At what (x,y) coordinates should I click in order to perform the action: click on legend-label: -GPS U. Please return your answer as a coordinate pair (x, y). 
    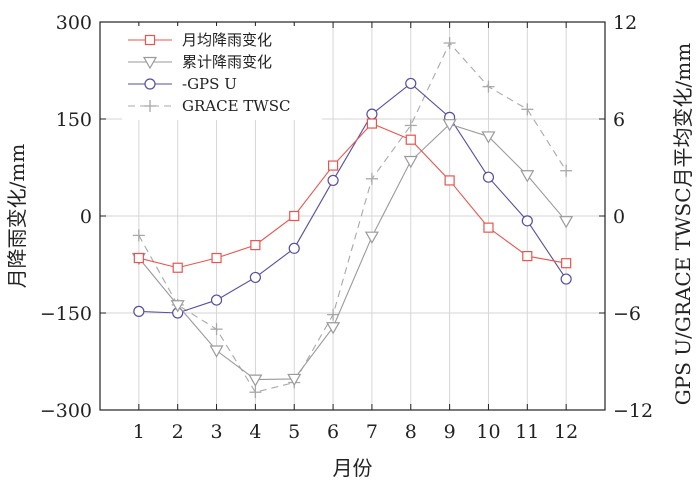
    Looking at the image, I should click on (209, 84).